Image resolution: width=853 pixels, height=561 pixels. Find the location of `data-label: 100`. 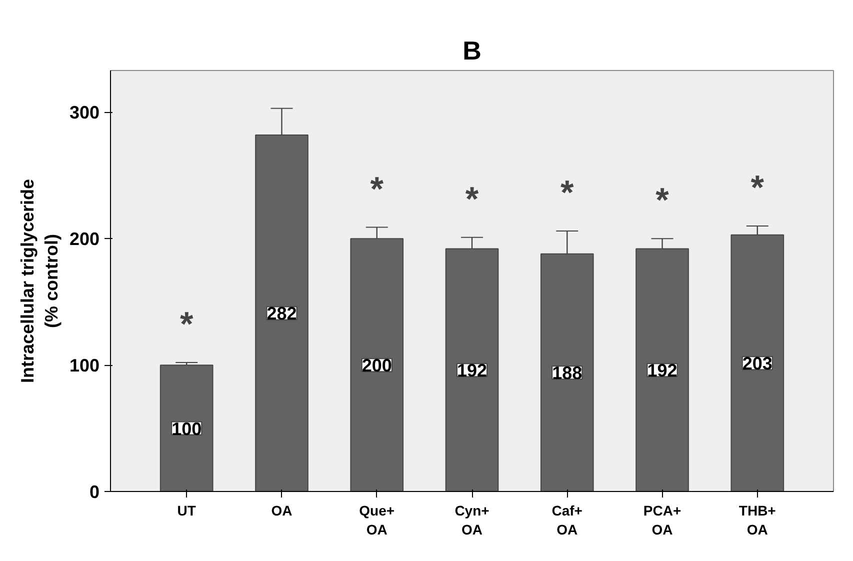

data-label: 100 is located at coordinates (187, 428).